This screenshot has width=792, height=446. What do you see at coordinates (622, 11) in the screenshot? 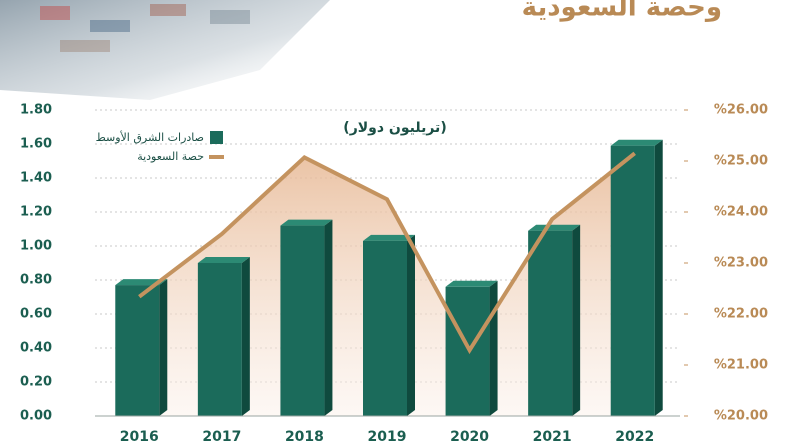
I see `chart-title: وحصة السعودية` at bounding box center [622, 11].